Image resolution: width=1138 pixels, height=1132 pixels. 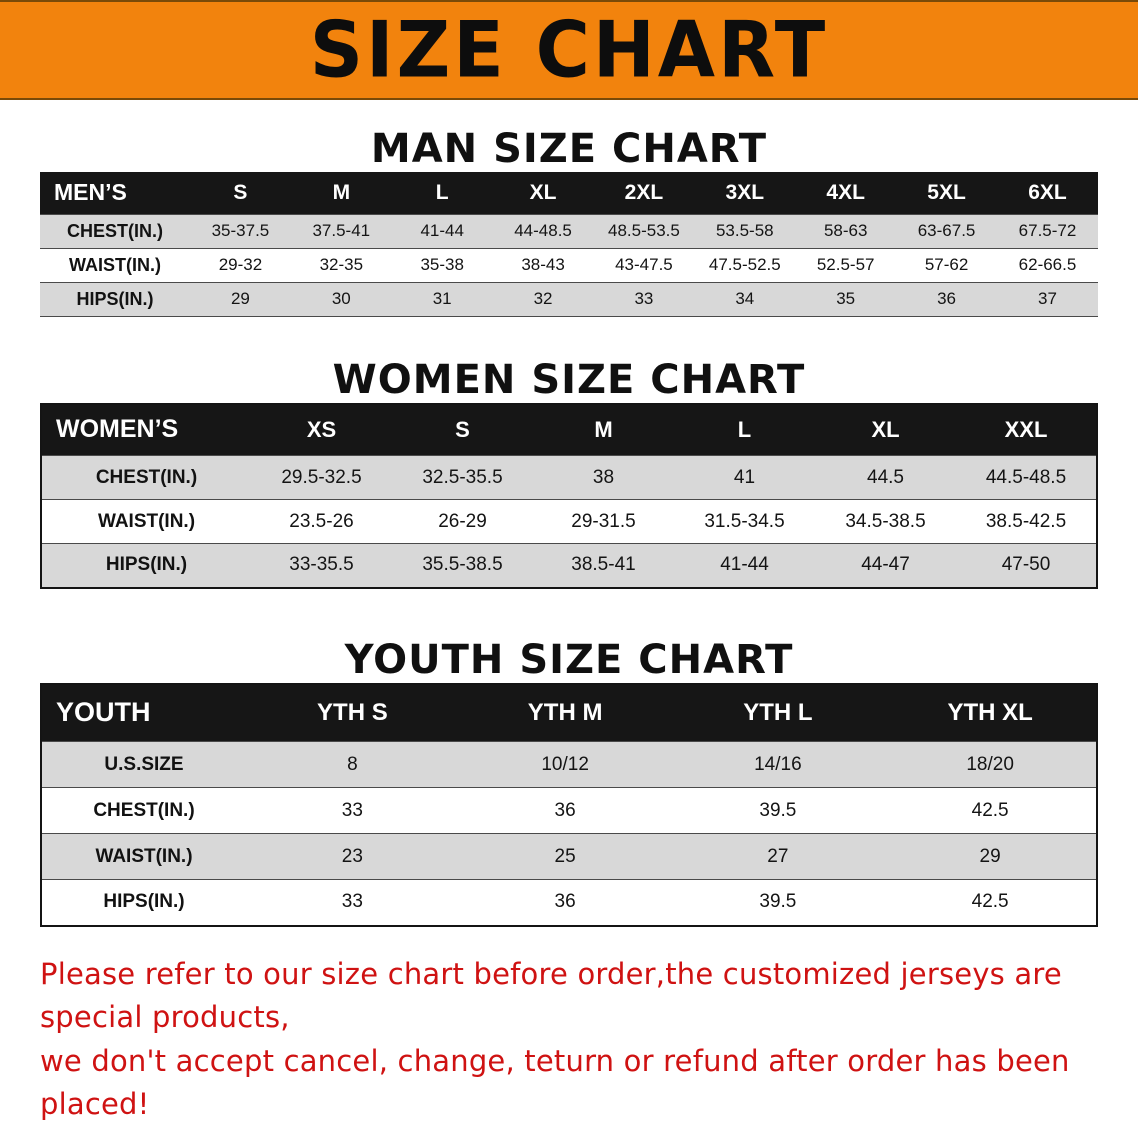 I want to click on size-value-cell: 30, so click(x=341, y=298).